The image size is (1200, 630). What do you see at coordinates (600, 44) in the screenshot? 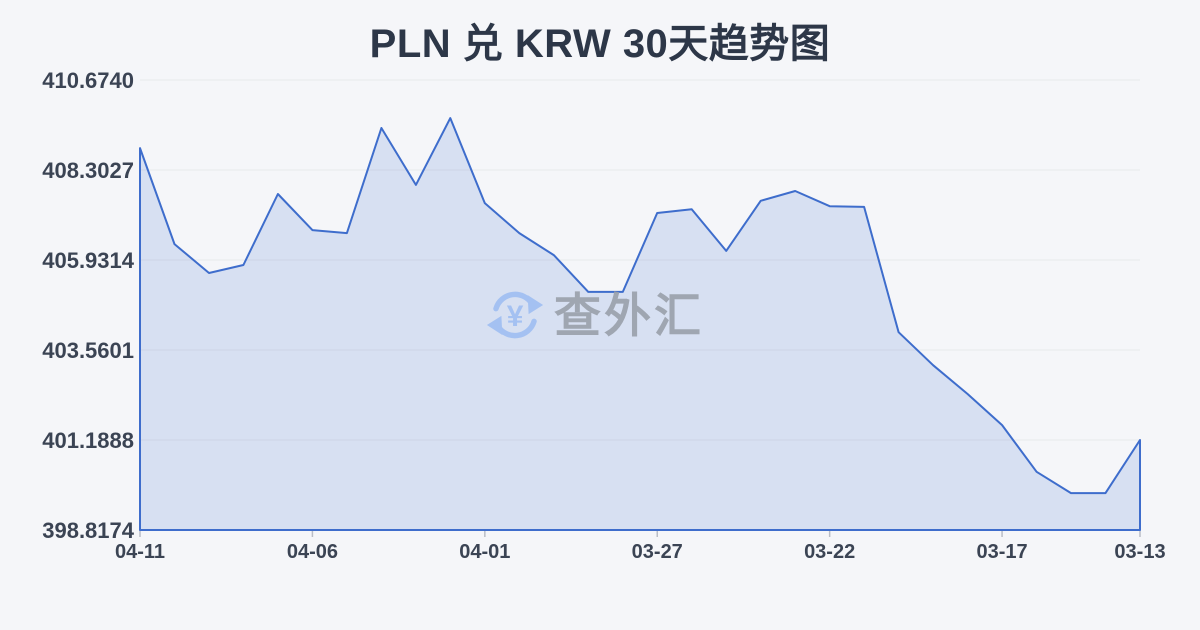
I see `chart-title: PLN 兑 KRW 30天趋势图` at bounding box center [600, 44].